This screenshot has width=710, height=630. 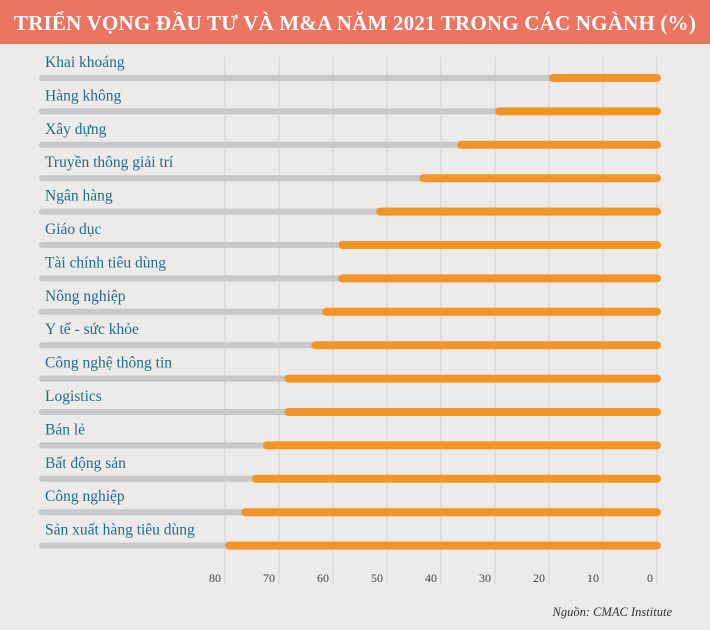 I want to click on x-tick-label: 30, so click(x=485, y=578).